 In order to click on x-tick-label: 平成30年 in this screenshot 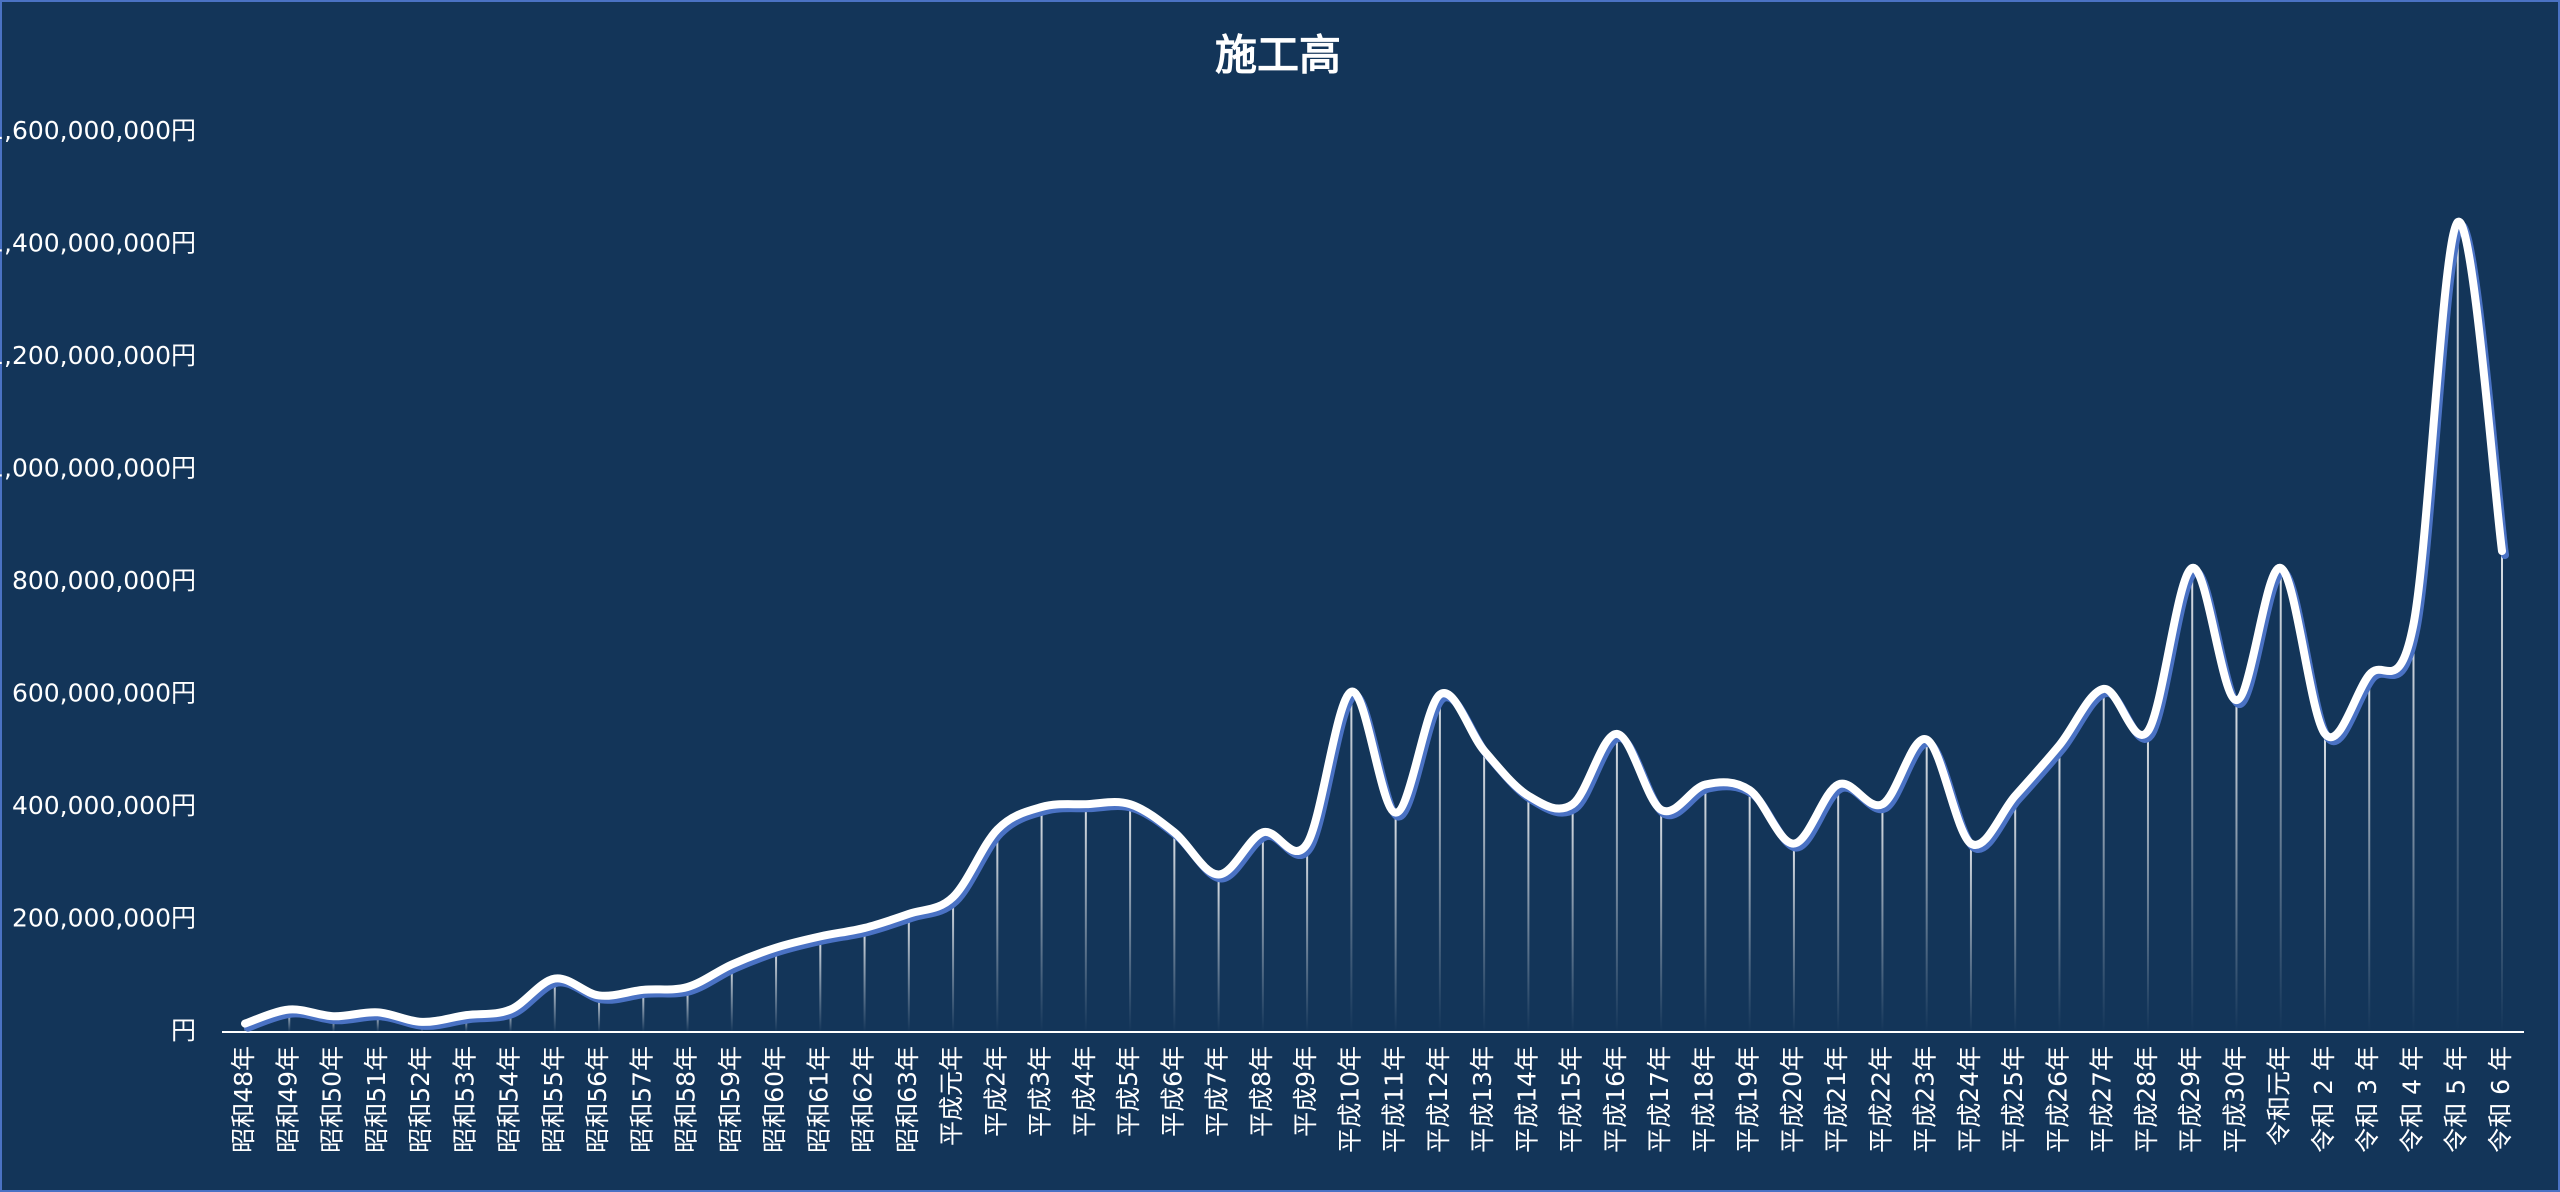, I will do `click(2234, 1099)`.